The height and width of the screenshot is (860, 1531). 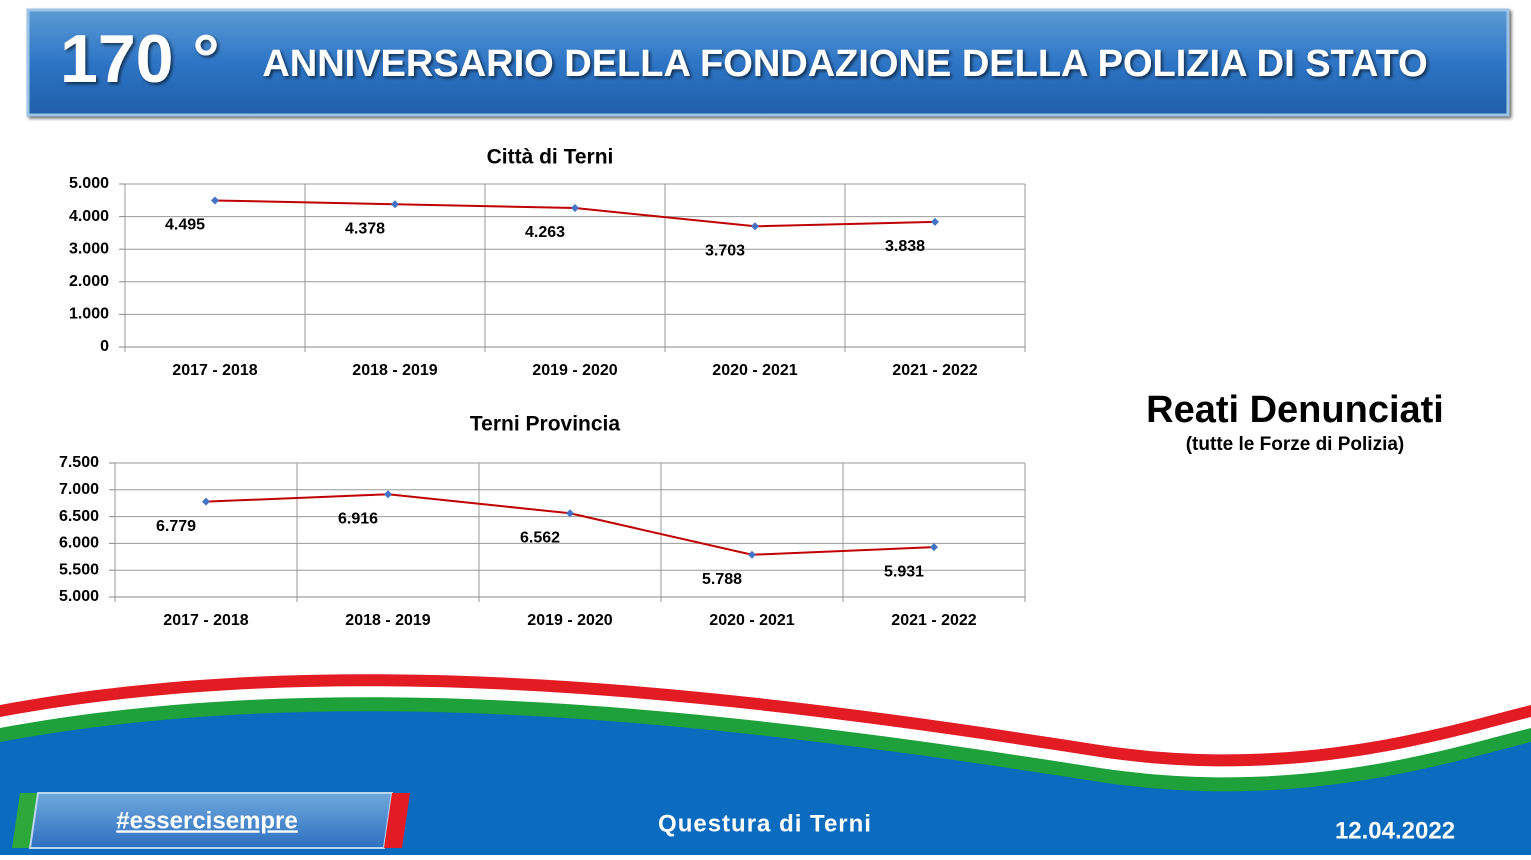 I want to click on data-label: 4.495, so click(x=185, y=225).